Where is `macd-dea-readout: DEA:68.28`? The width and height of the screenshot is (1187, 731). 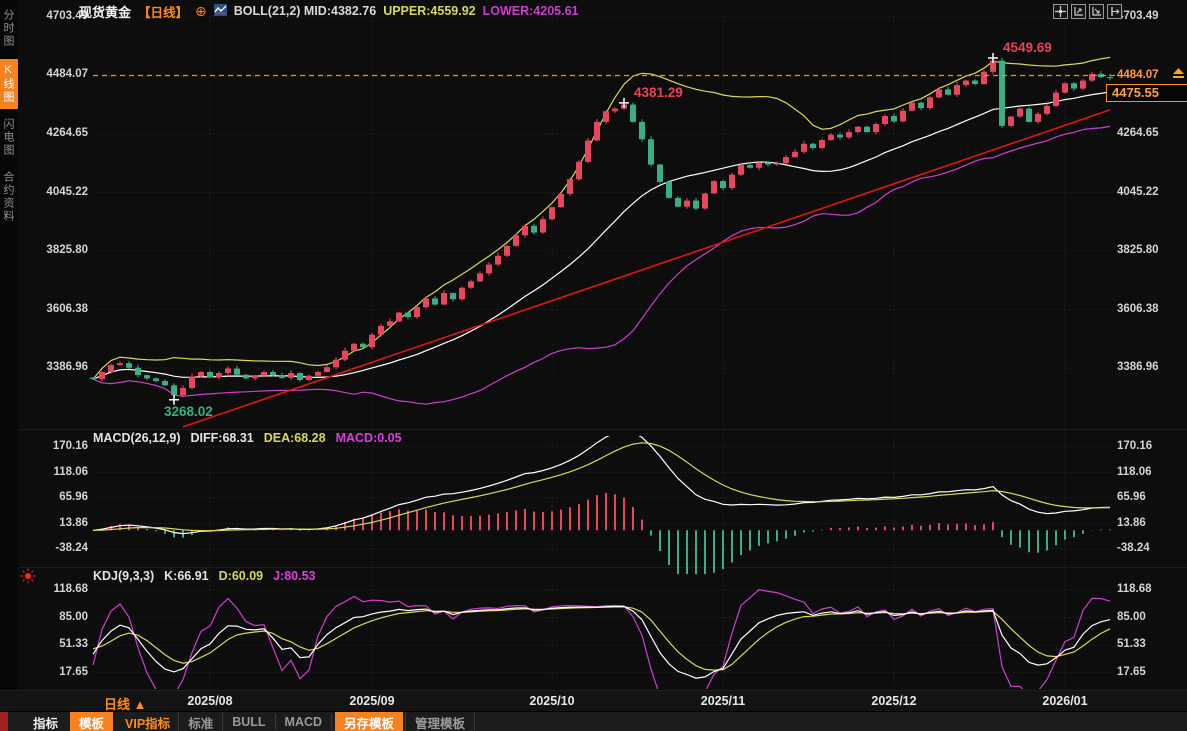 macd-dea-readout: DEA:68.28 is located at coordinates (294, 438).